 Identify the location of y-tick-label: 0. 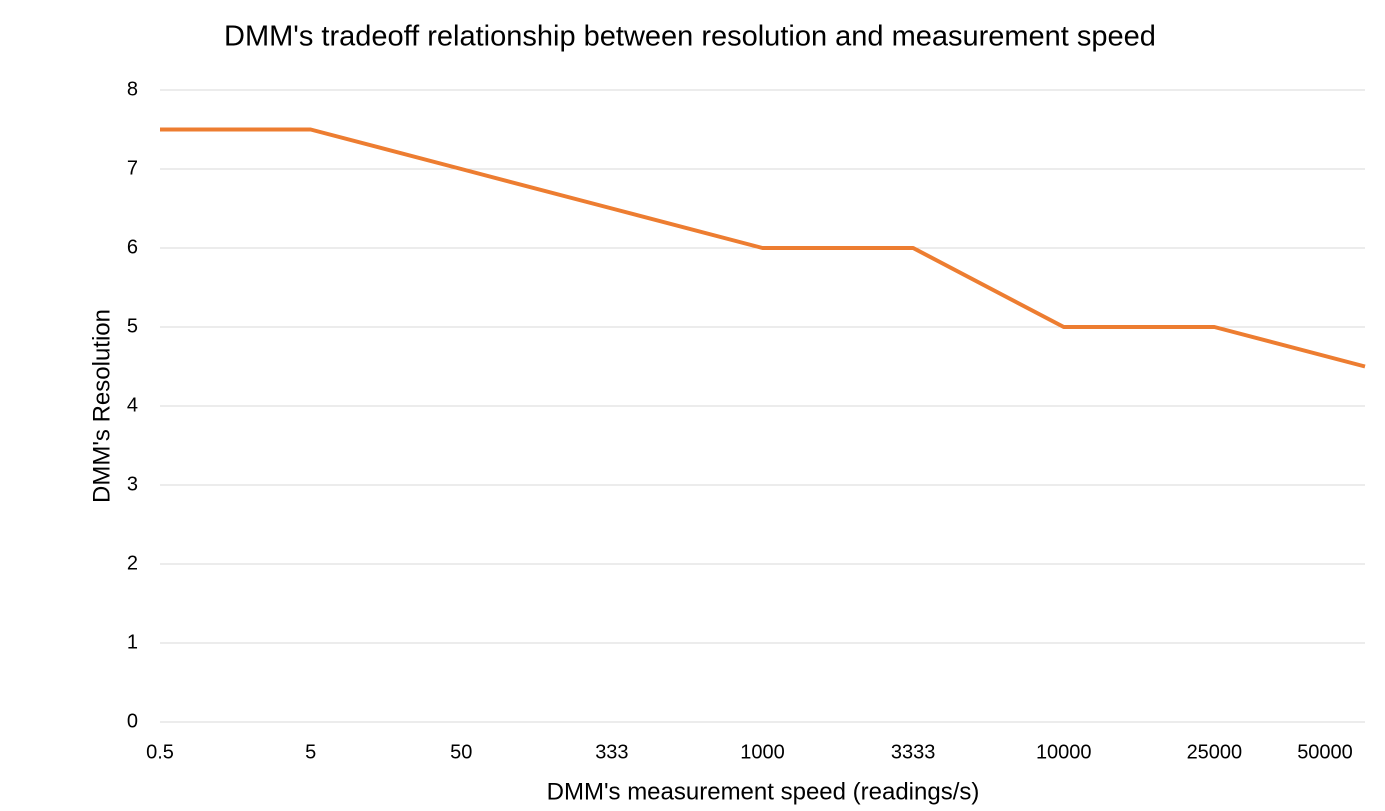
(132, 721).